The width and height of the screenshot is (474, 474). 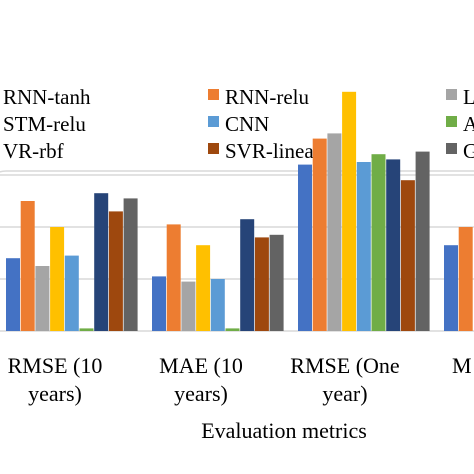 I want to click on legend-label: STM-relu, so click(x=44, y=124).